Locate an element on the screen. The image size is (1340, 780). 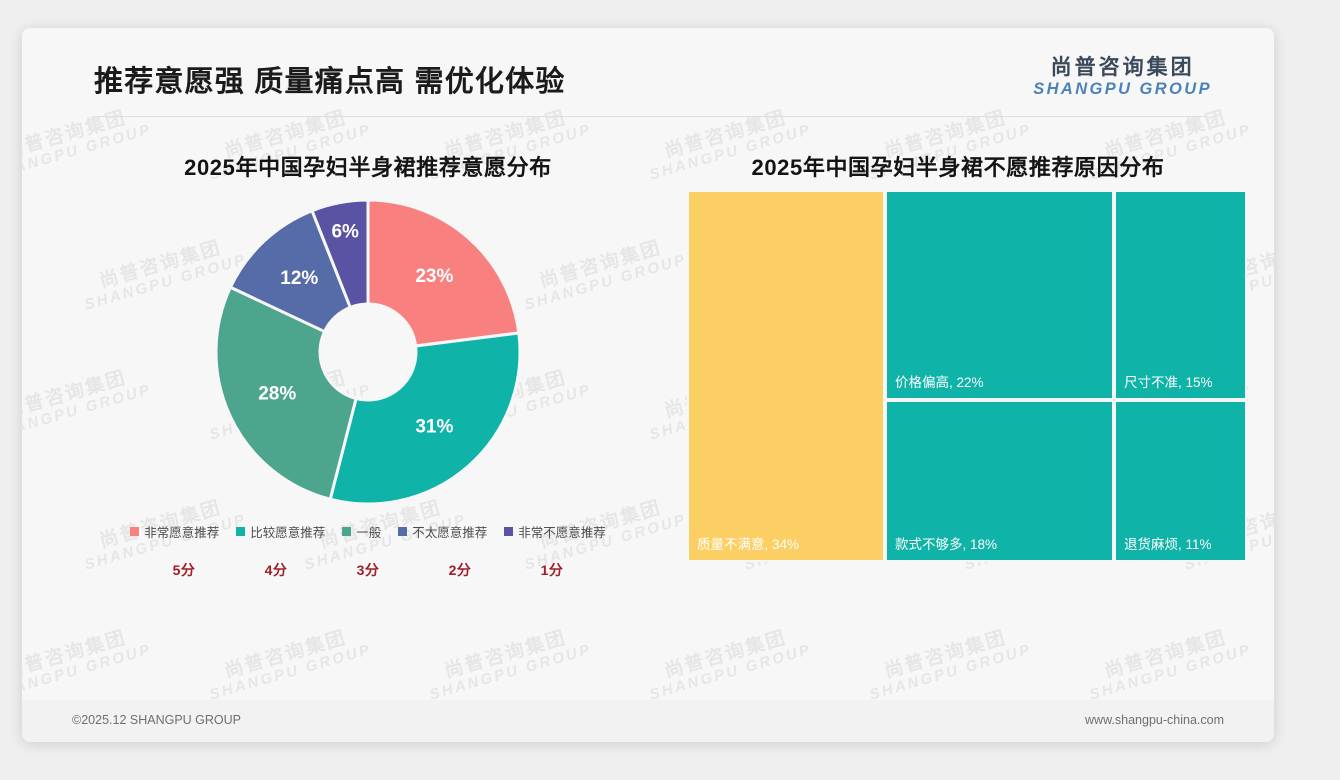
legend-item-1: 非常愿意推荐 is located at coordinates (174, 531).